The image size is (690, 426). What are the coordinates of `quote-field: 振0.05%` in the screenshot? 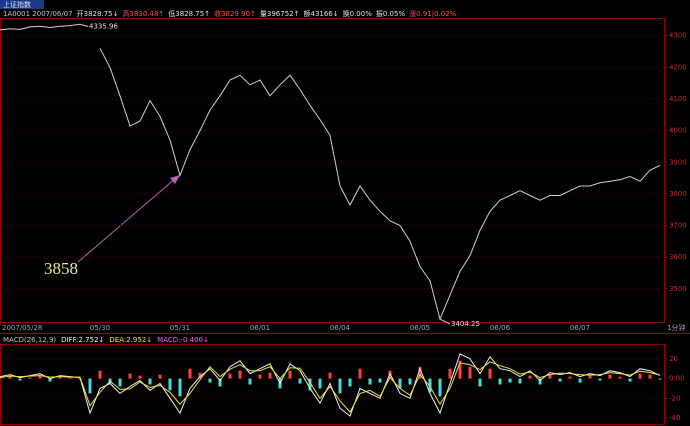 It's located at (391, 13).